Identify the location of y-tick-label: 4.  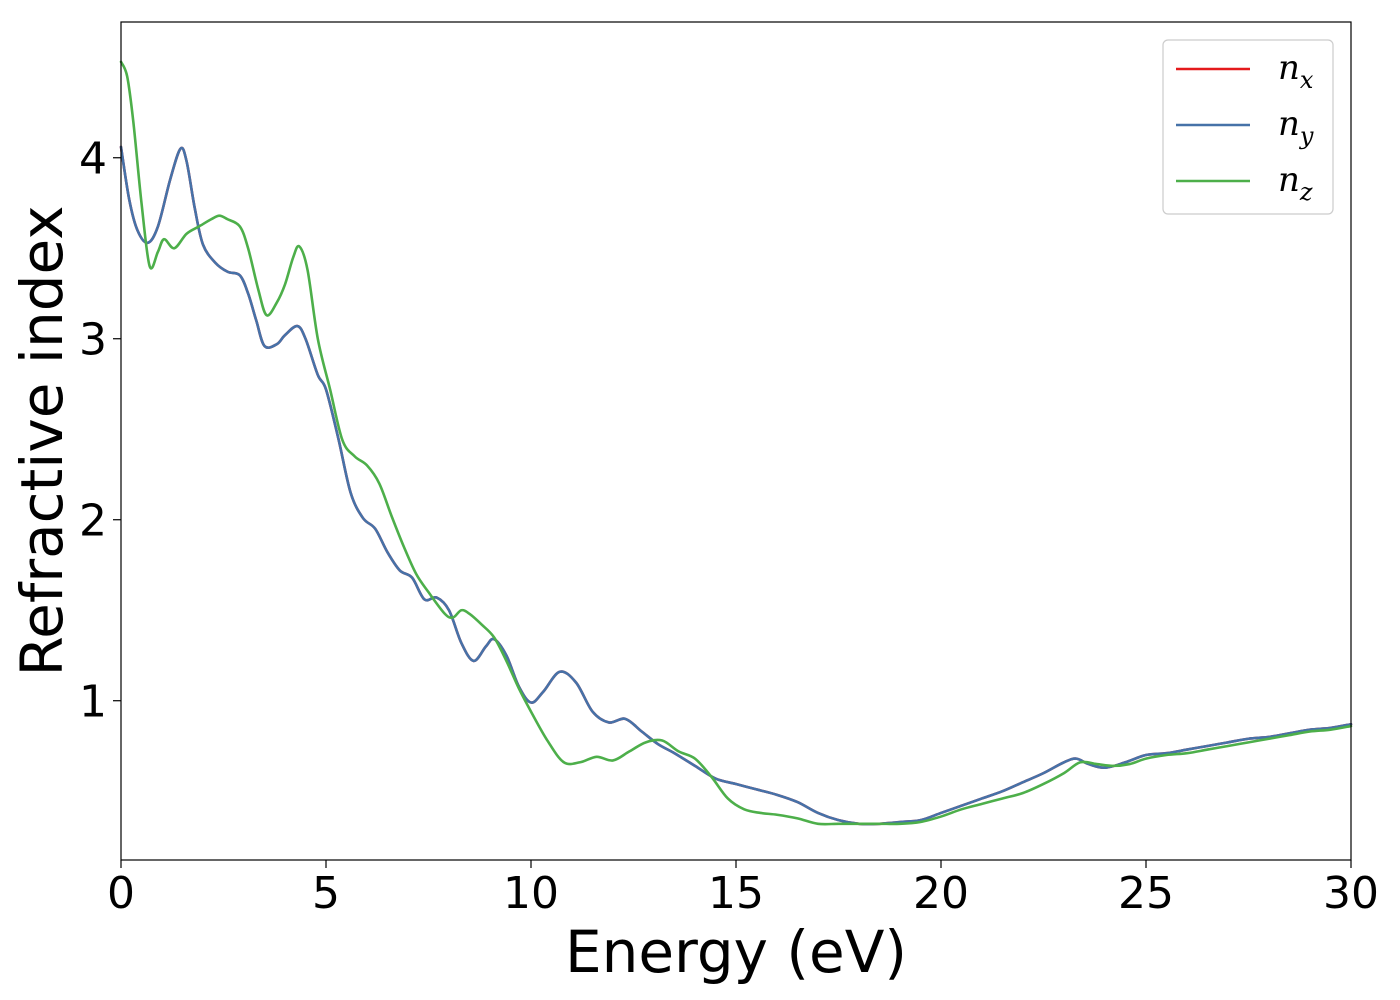
(93, 159).